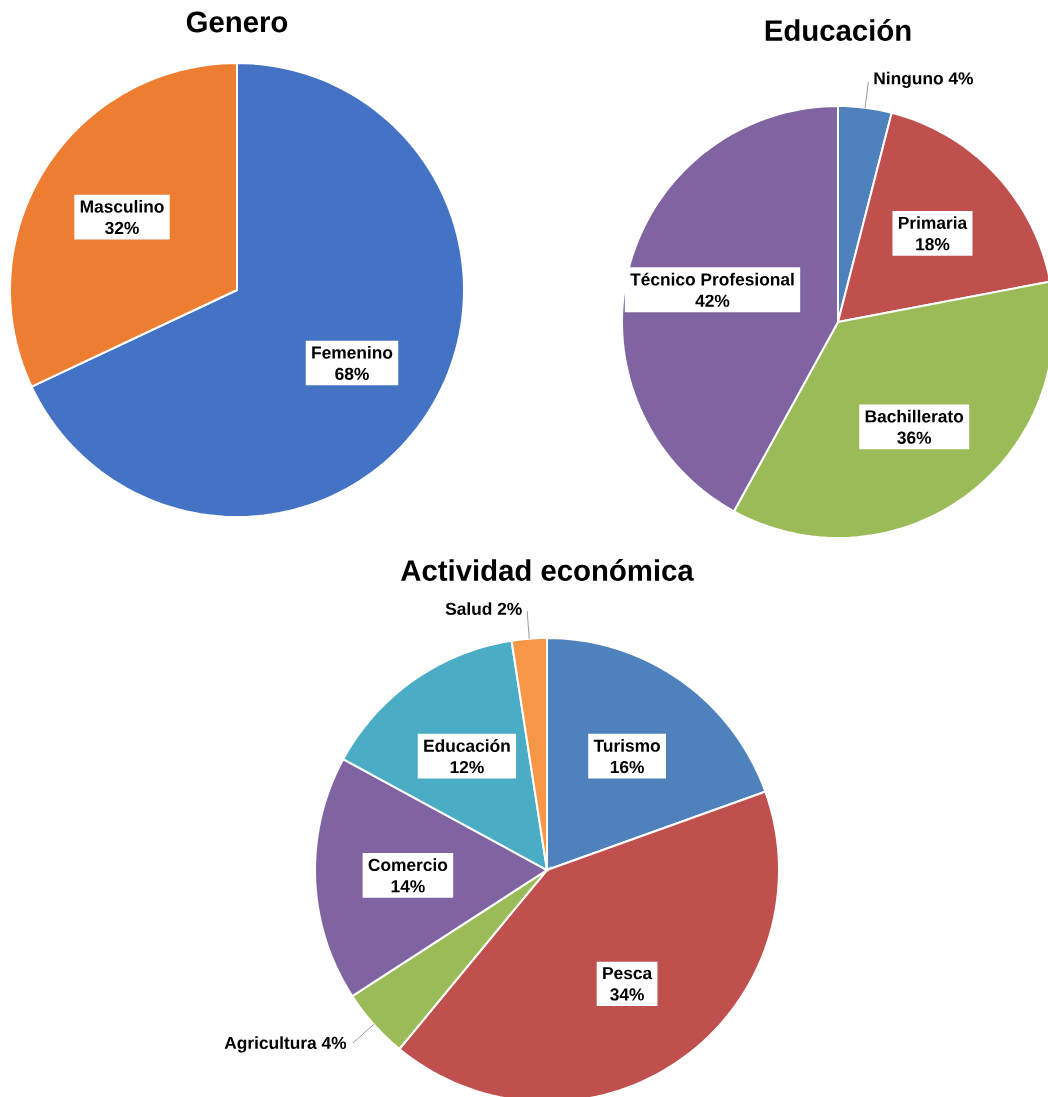  I want to click on data-label: 42%, so click(712, 300).